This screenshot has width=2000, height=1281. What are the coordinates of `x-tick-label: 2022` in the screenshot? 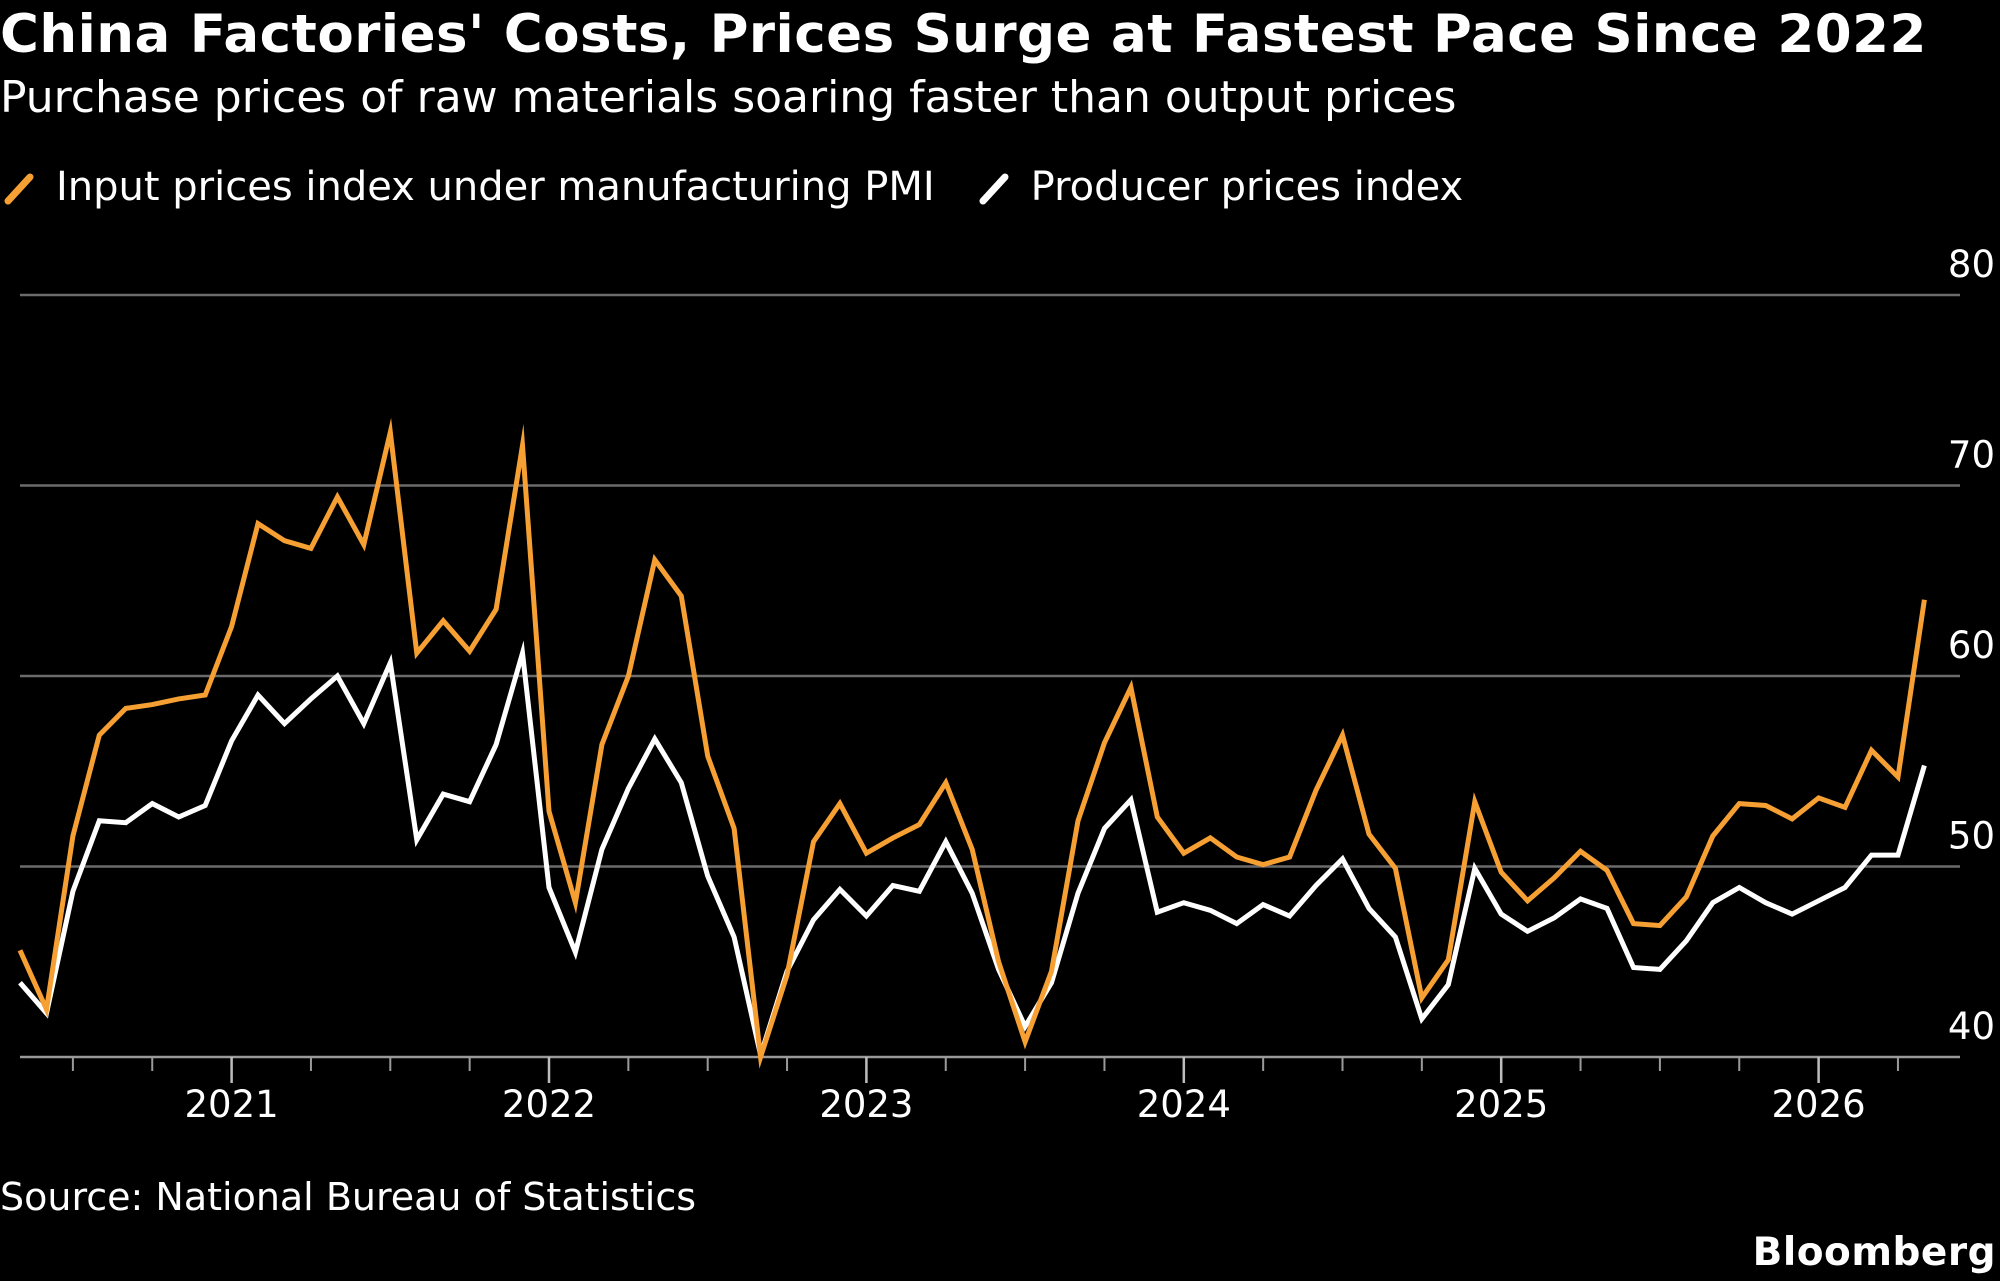 It's located at (549, 1104).